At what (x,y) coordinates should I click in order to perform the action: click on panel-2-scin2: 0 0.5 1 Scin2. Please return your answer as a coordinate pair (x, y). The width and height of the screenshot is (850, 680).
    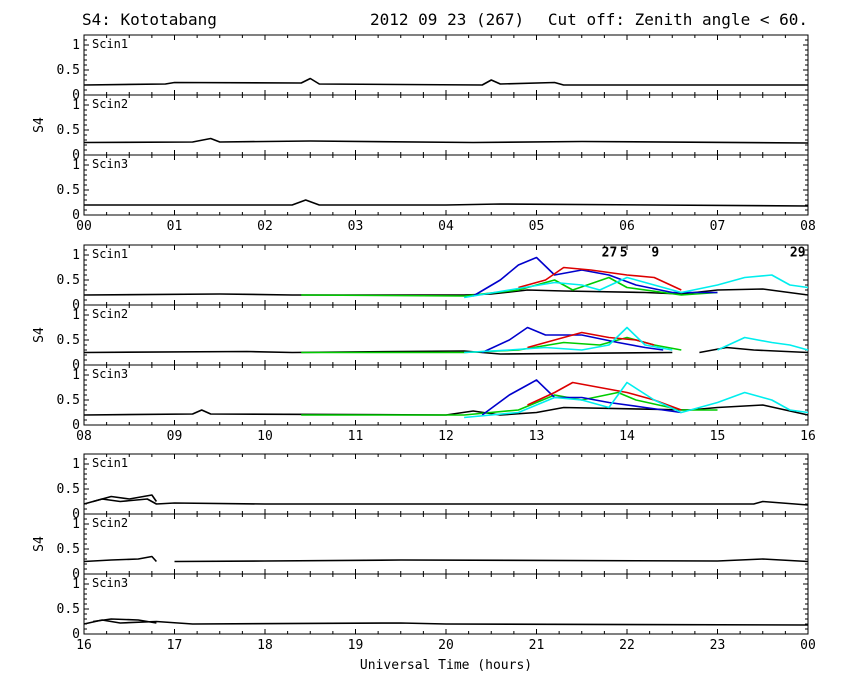
    Looking at the image, I should click on (433, 338).